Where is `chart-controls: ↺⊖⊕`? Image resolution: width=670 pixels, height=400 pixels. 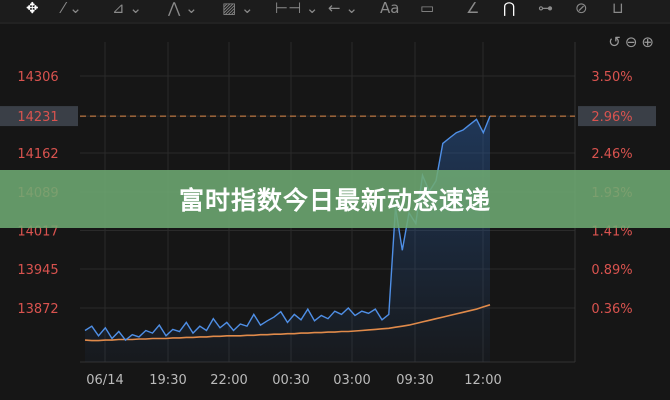 chart-controls: ↺⊖⊕ is located at coordinates (633, 42).